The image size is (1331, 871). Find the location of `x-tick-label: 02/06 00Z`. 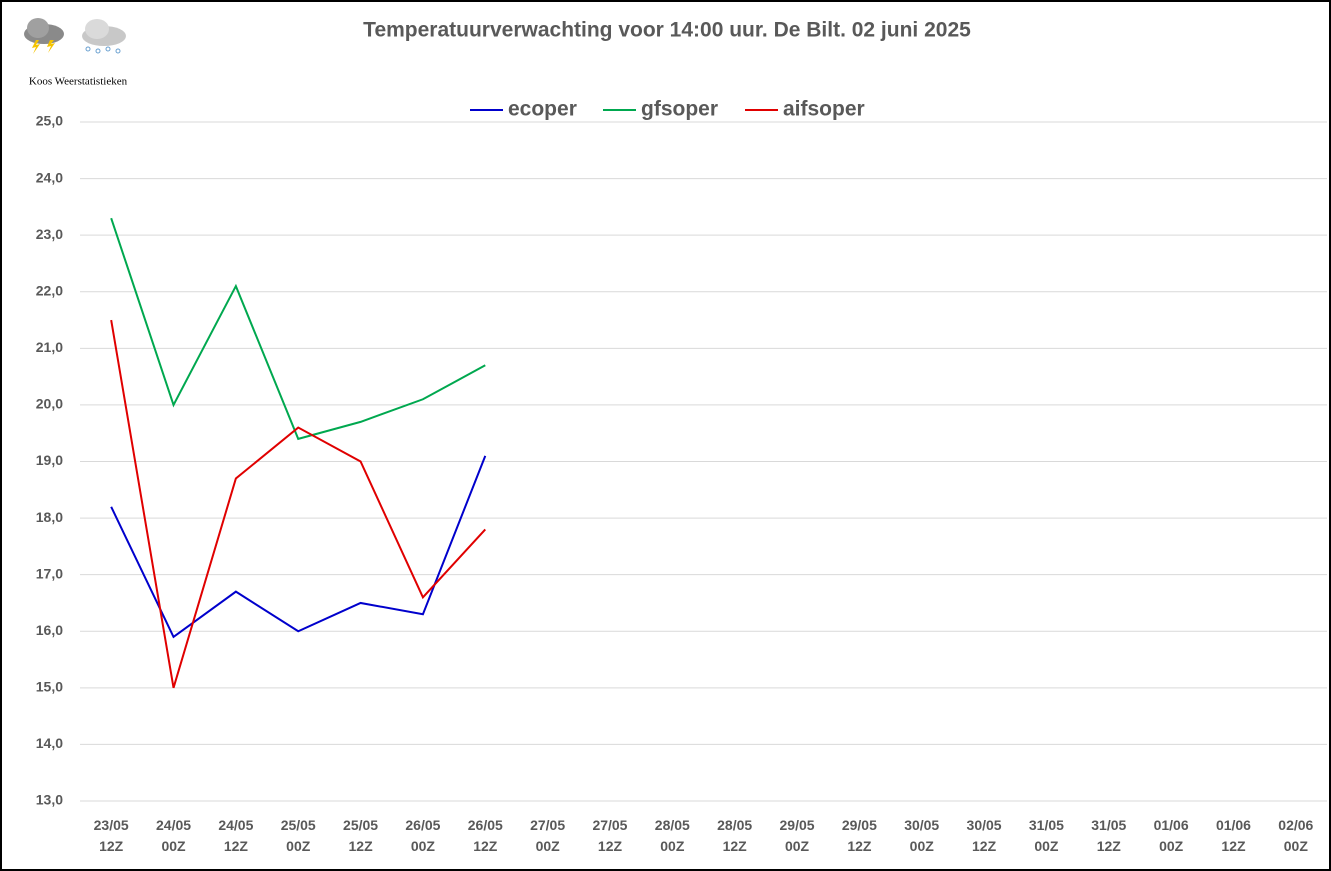

x-tick-label: 02/06 00Z is located at coordinates (1295, 835).